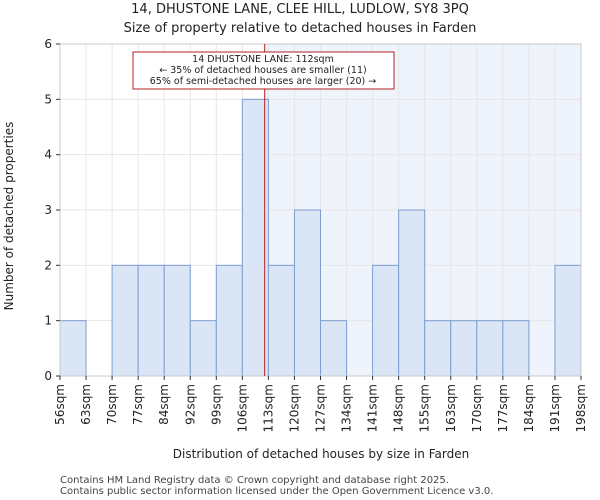  What do you see at coordinates (294, 408) in the screenshot?
I see `x-tick-label: 120sqm` at bounding box center [294, 408].